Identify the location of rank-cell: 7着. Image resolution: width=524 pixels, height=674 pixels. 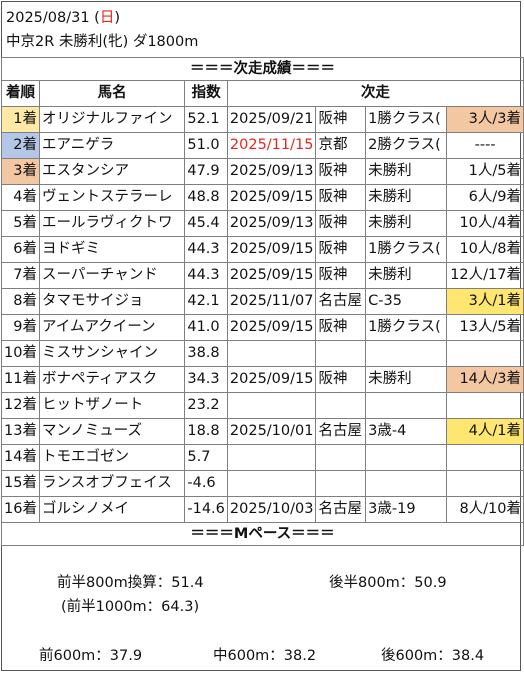
(20, 275).